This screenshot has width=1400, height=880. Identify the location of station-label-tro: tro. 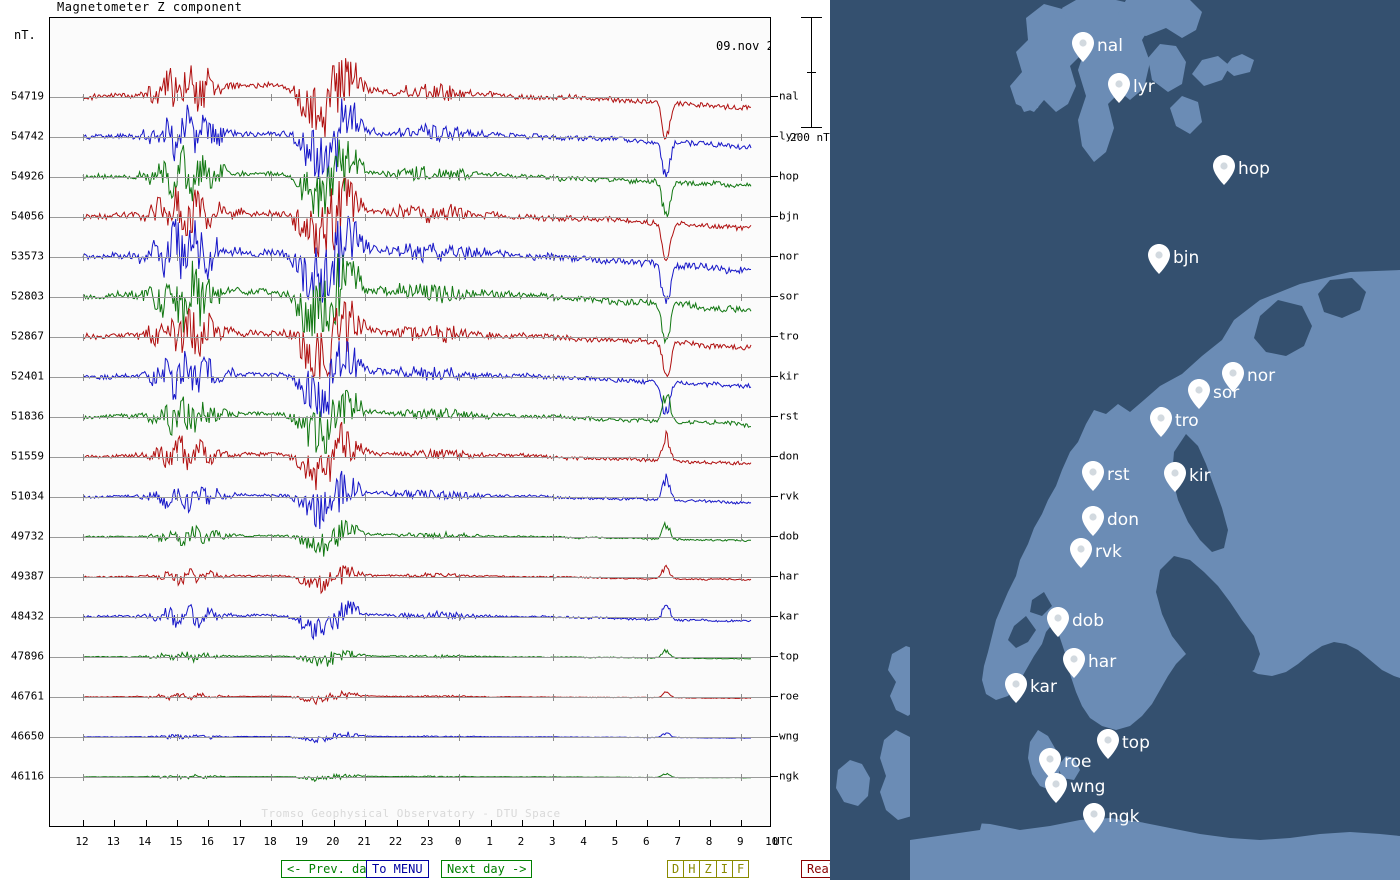
(789, 336).